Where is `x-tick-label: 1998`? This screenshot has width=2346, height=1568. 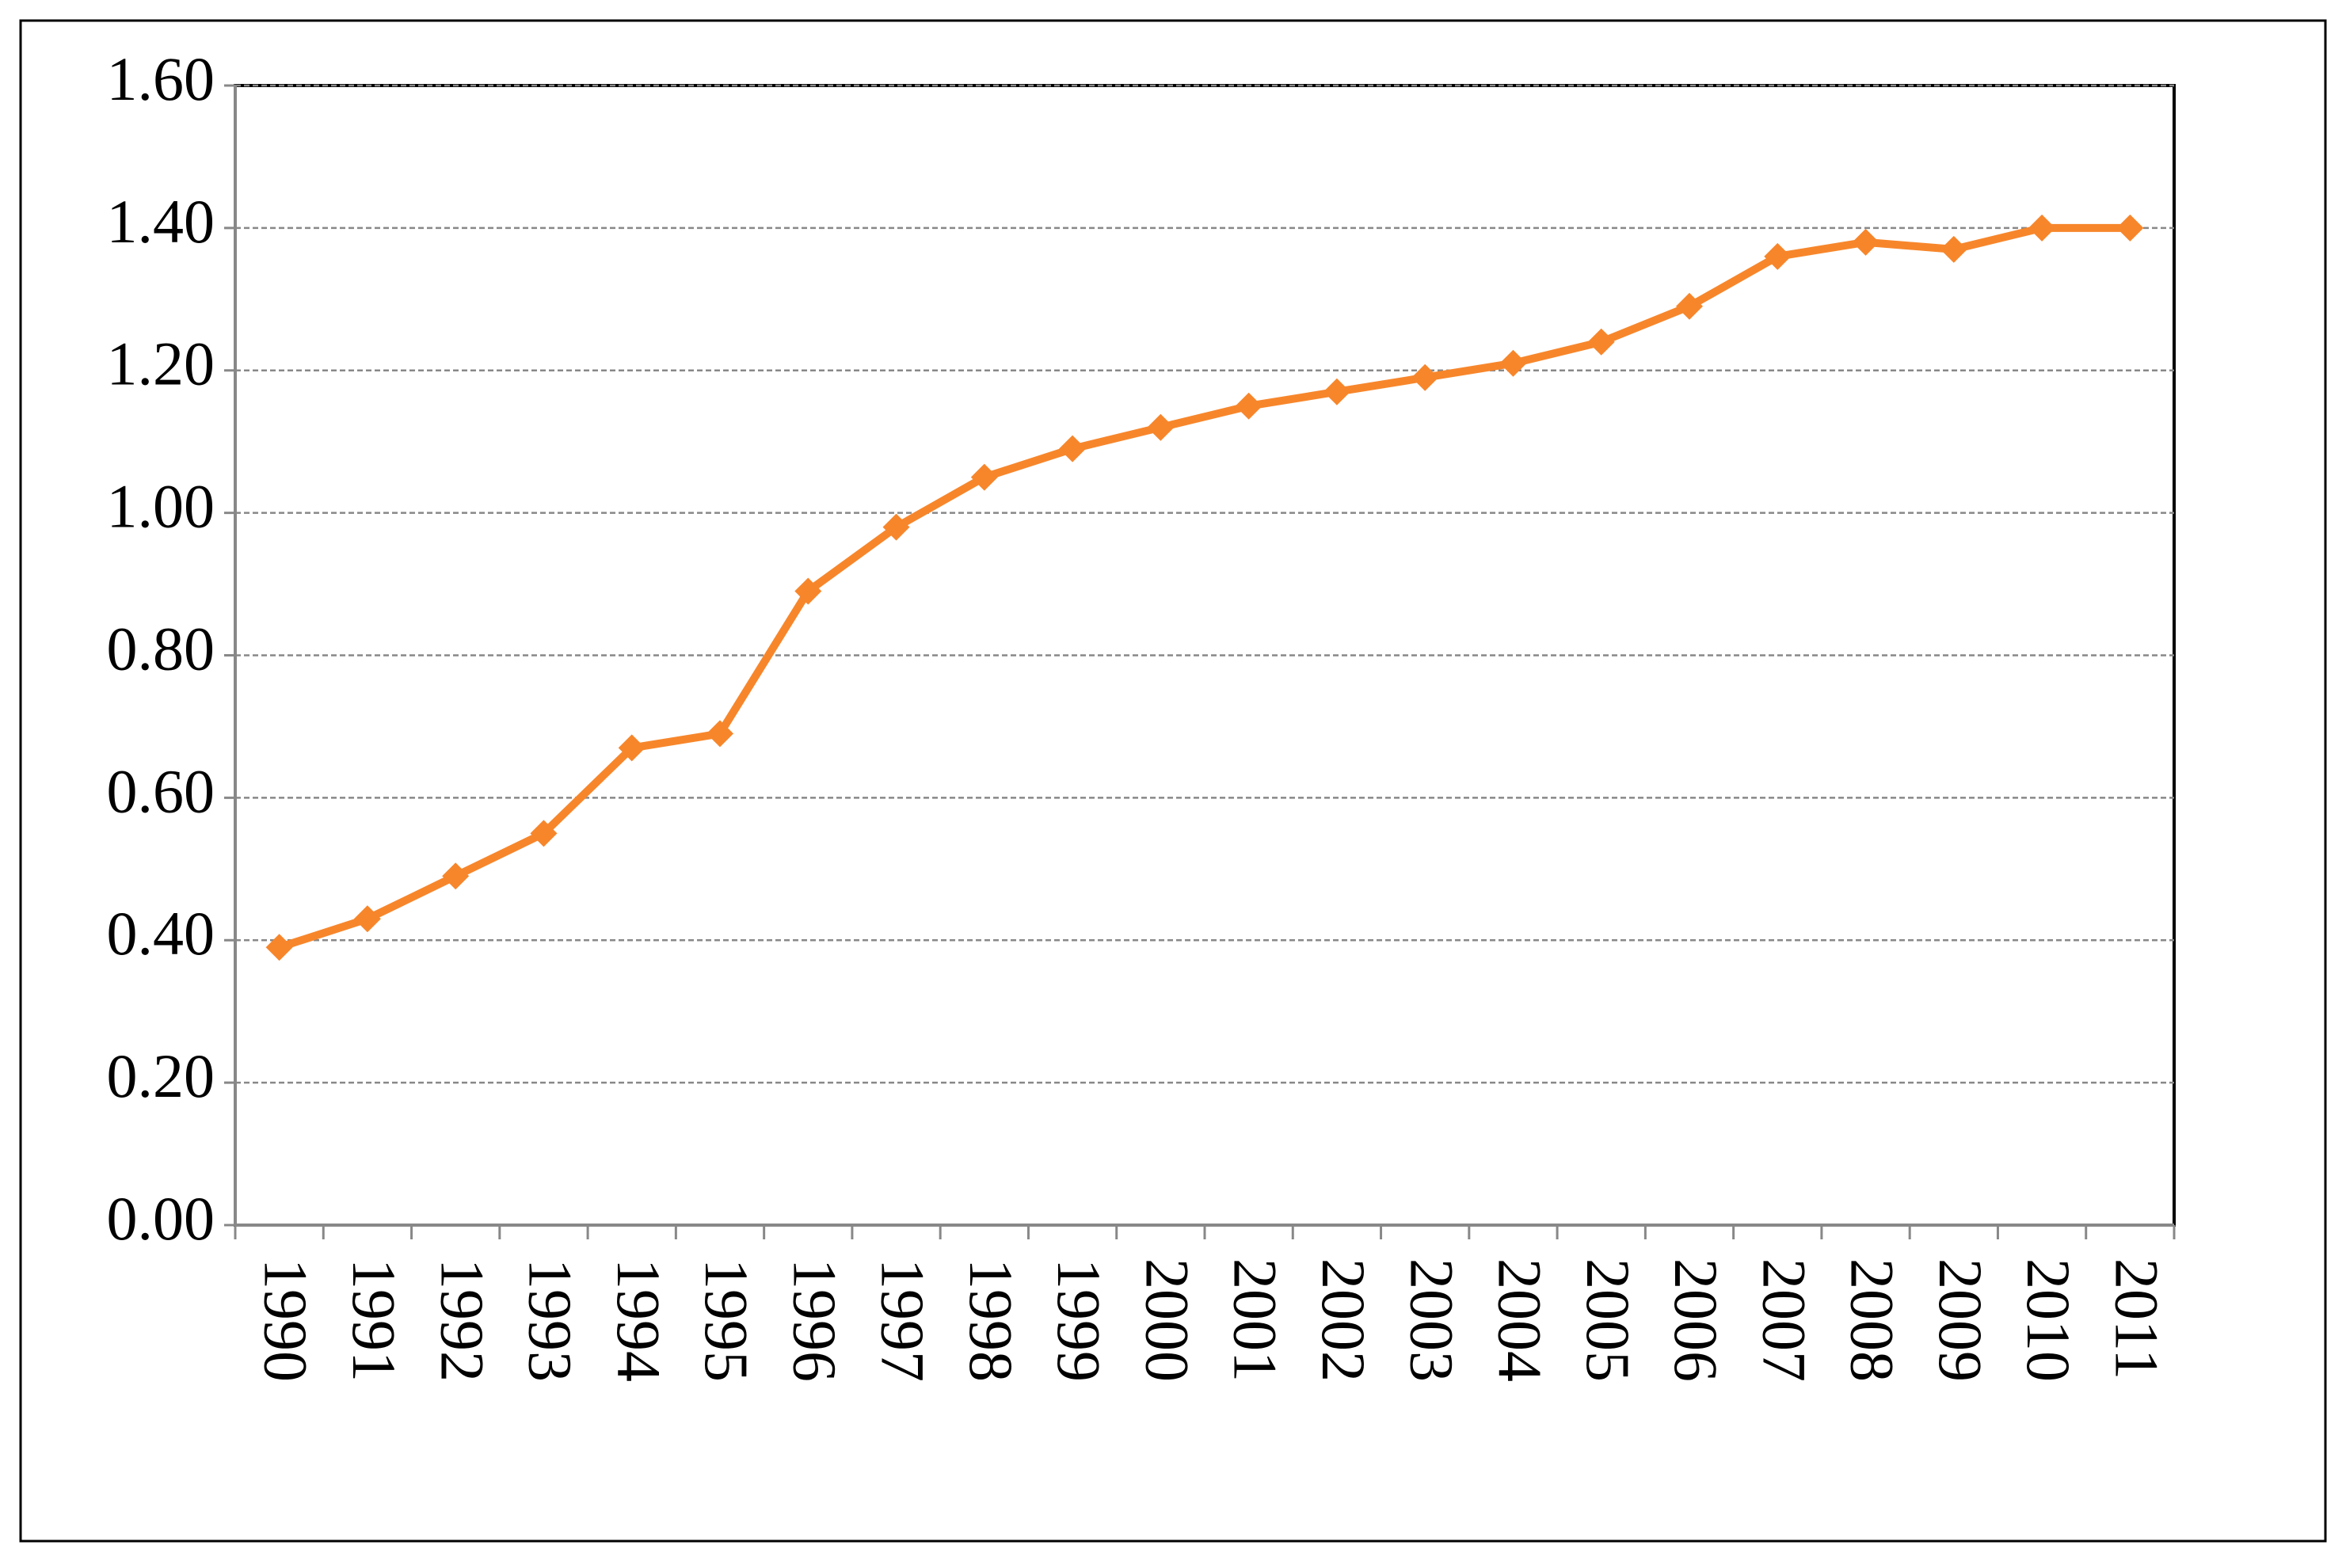 x-tick-label: 1998 is located at coordinates (991, 1320).